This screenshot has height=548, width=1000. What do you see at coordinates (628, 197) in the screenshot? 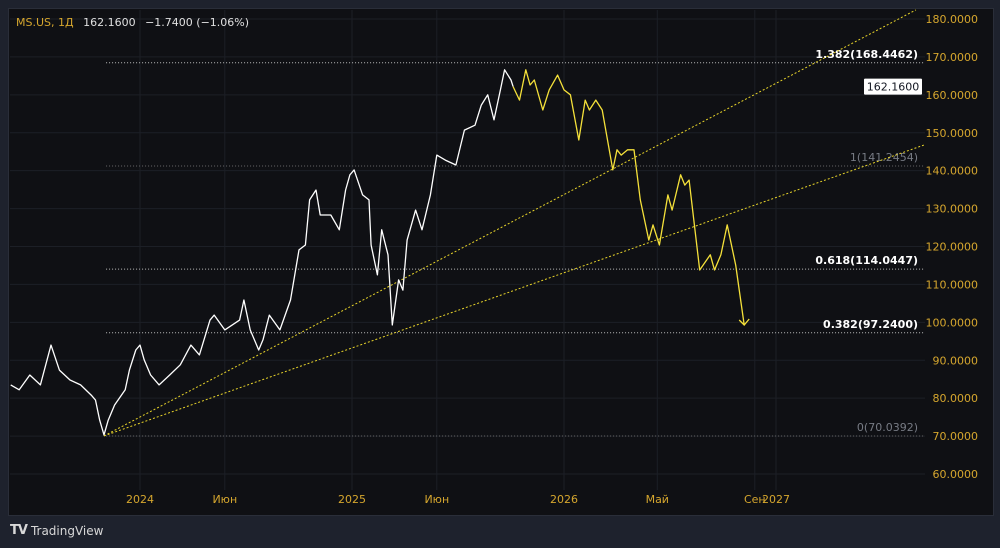
I see `projection-line` at bounding box center [628, 197].